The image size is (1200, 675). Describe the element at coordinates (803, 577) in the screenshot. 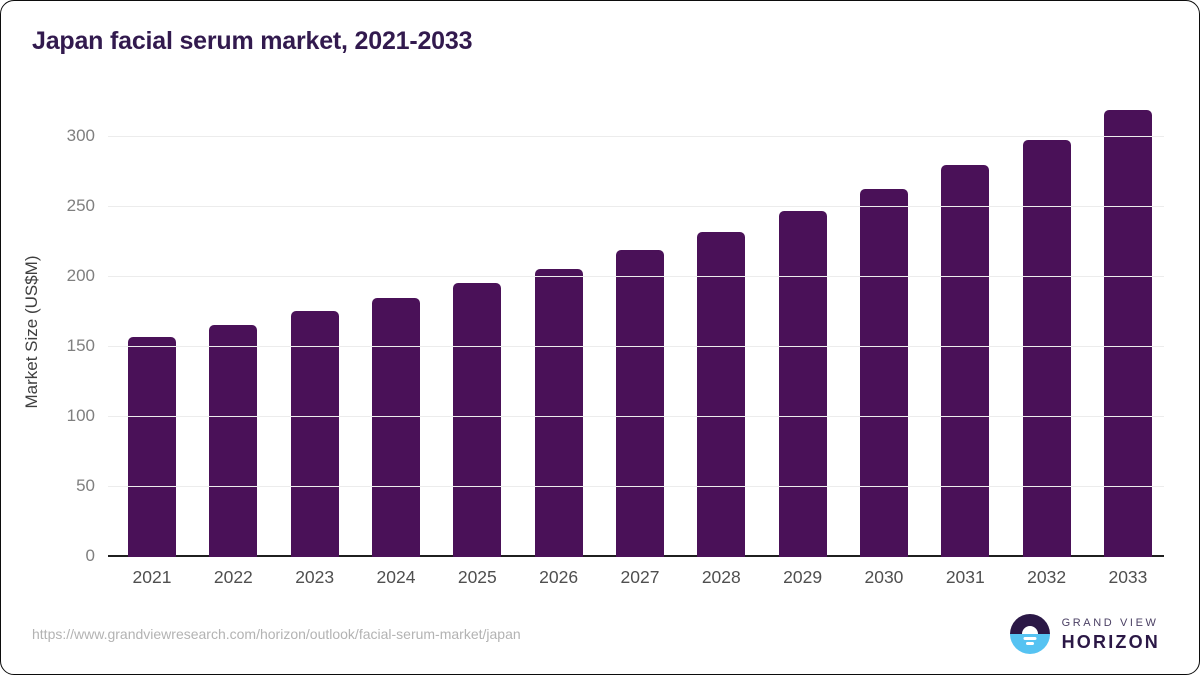

I see `x-tick-label: 2029` at that location.